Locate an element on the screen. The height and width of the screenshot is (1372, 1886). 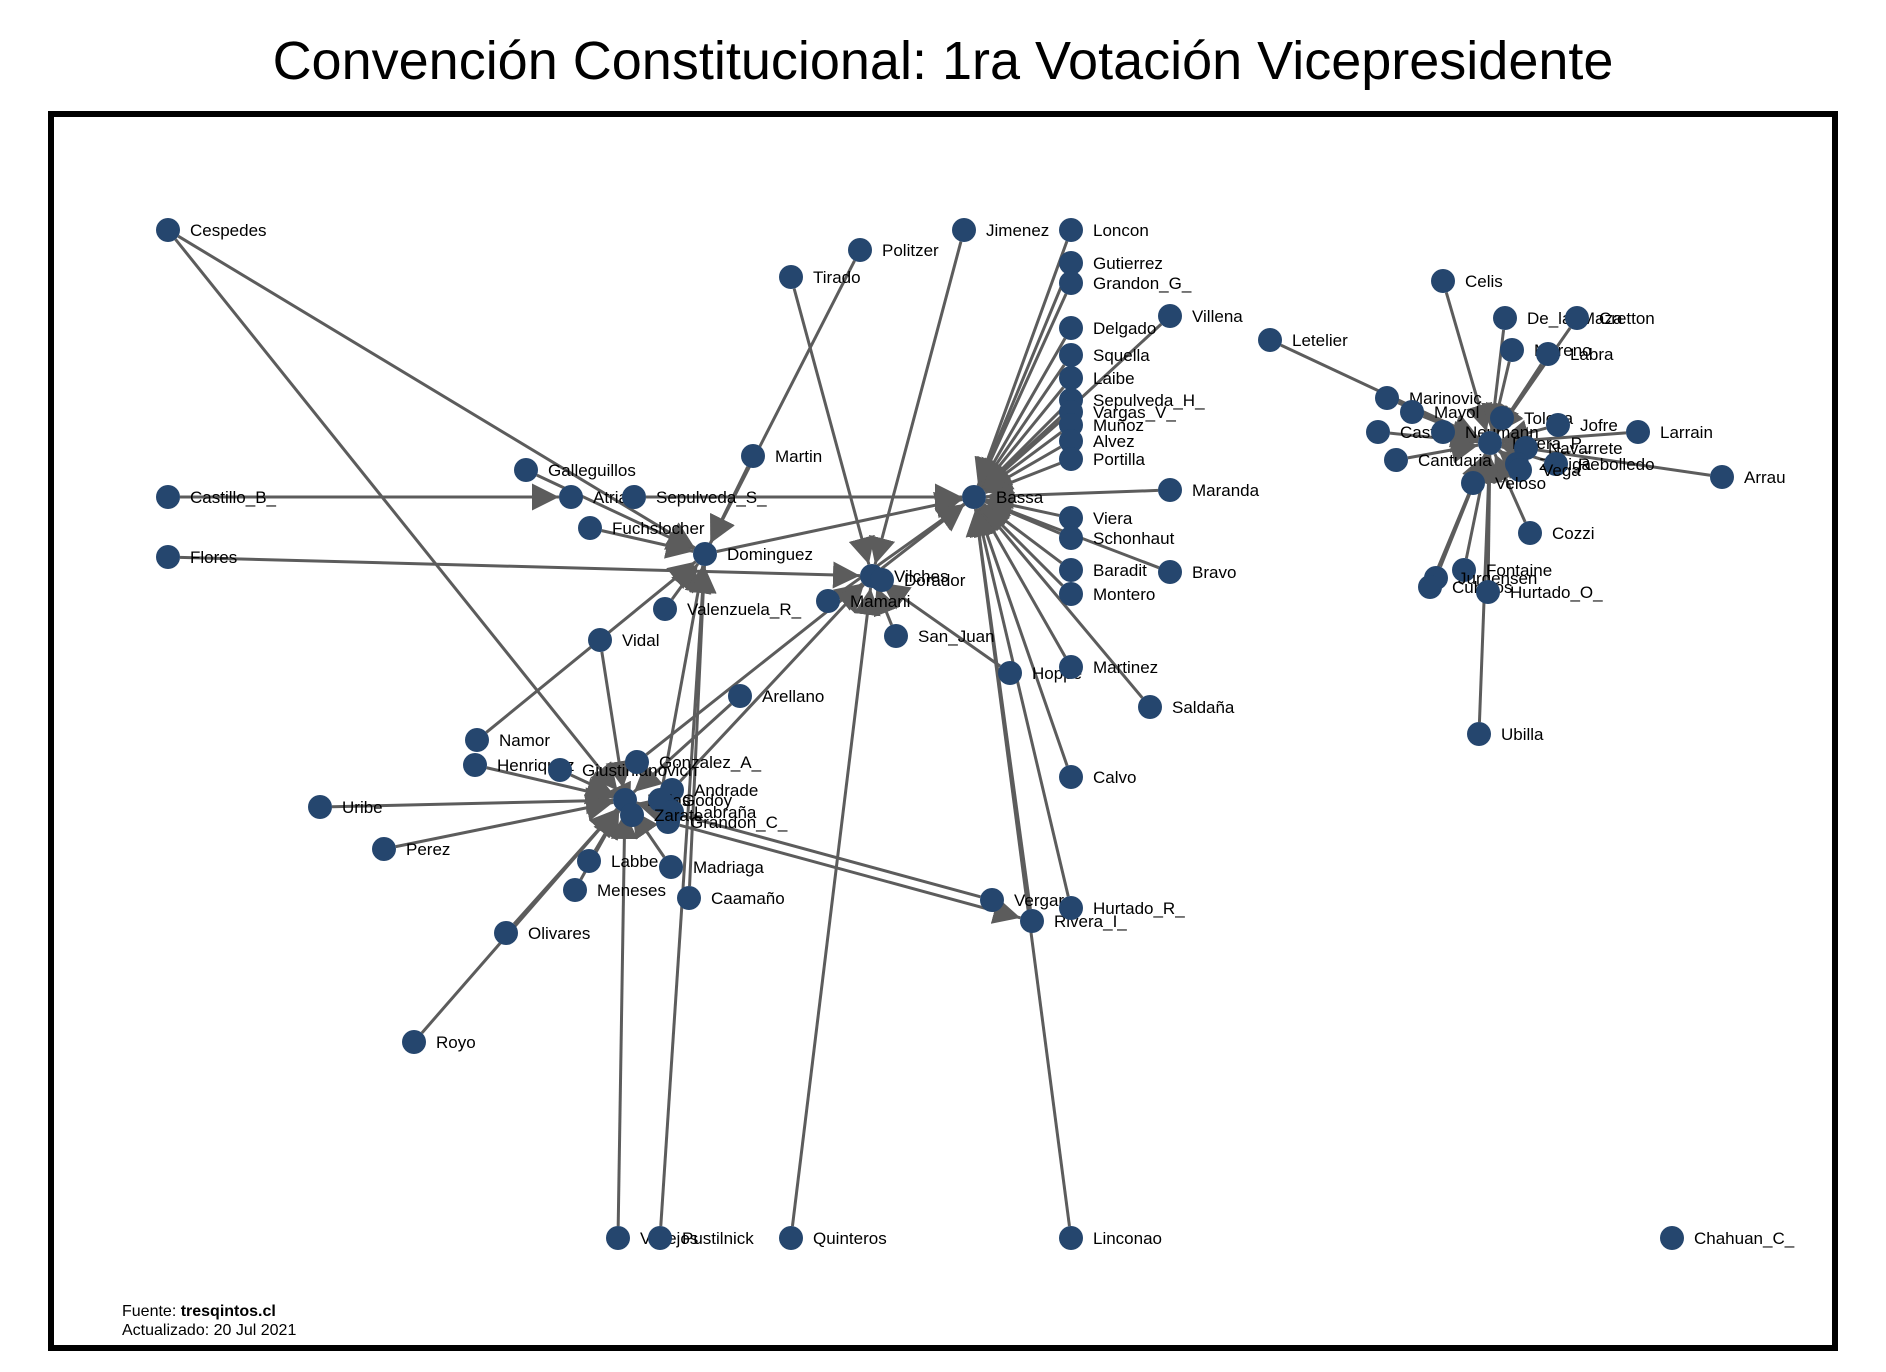
node-label: Jofre is located at coordinates (1599, 425).